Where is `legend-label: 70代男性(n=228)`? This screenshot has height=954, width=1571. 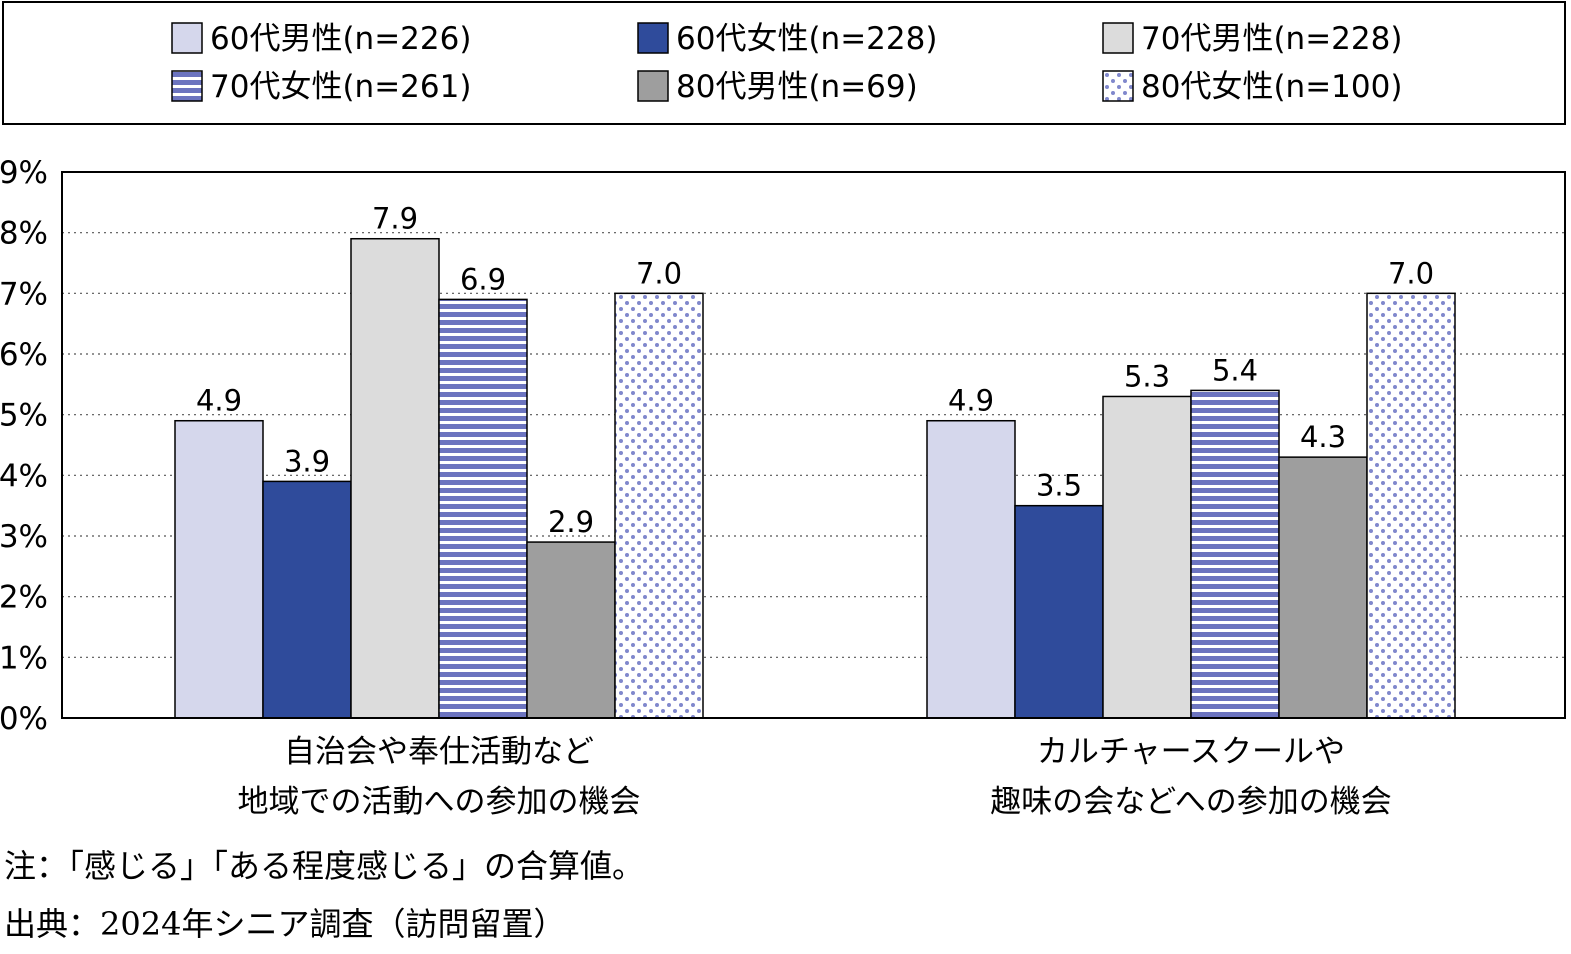 legend-label: 70代男性(n=228) is located at coordinates (1271, 39).